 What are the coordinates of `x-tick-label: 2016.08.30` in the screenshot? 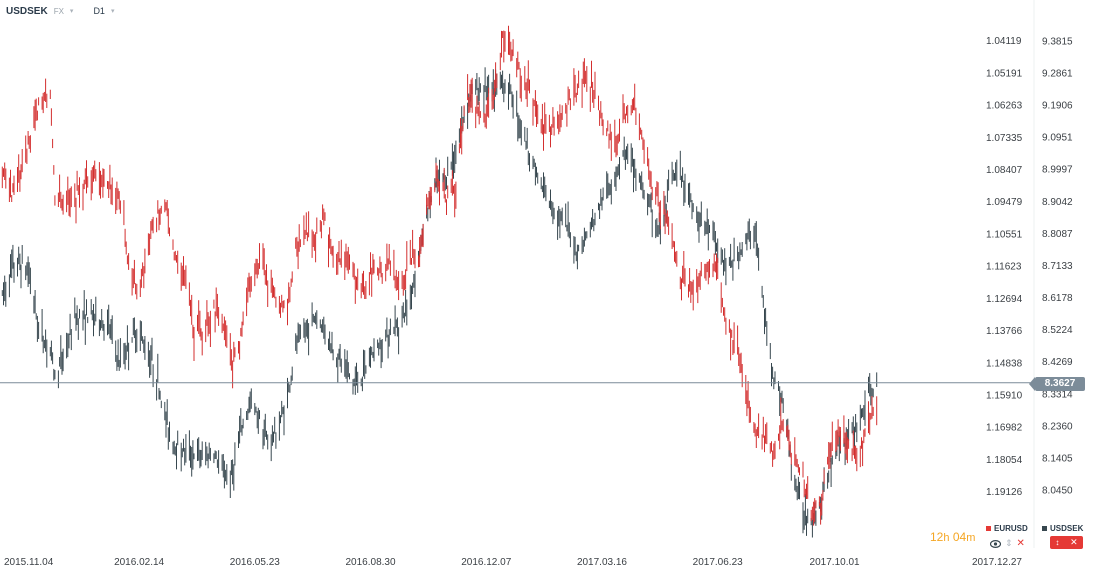 It's located at (371, 562).